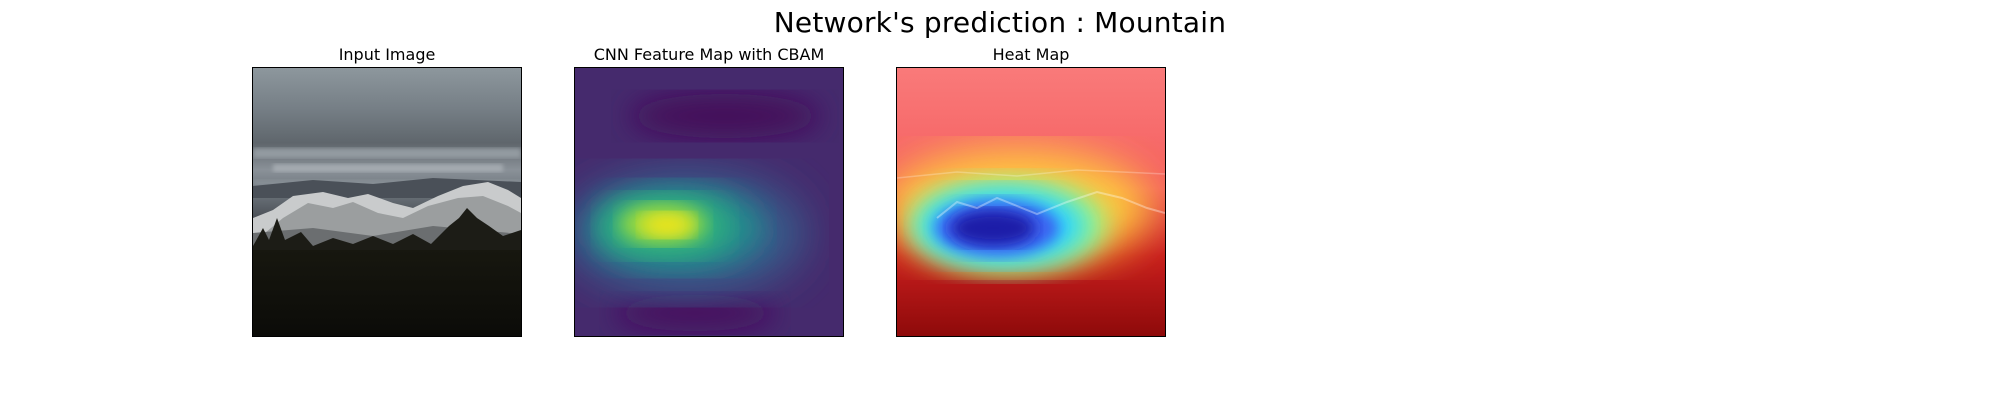 This screenshot has height=400, width=2000. I want to click on heat-map-title: Heat Map, so click(1031, 54).